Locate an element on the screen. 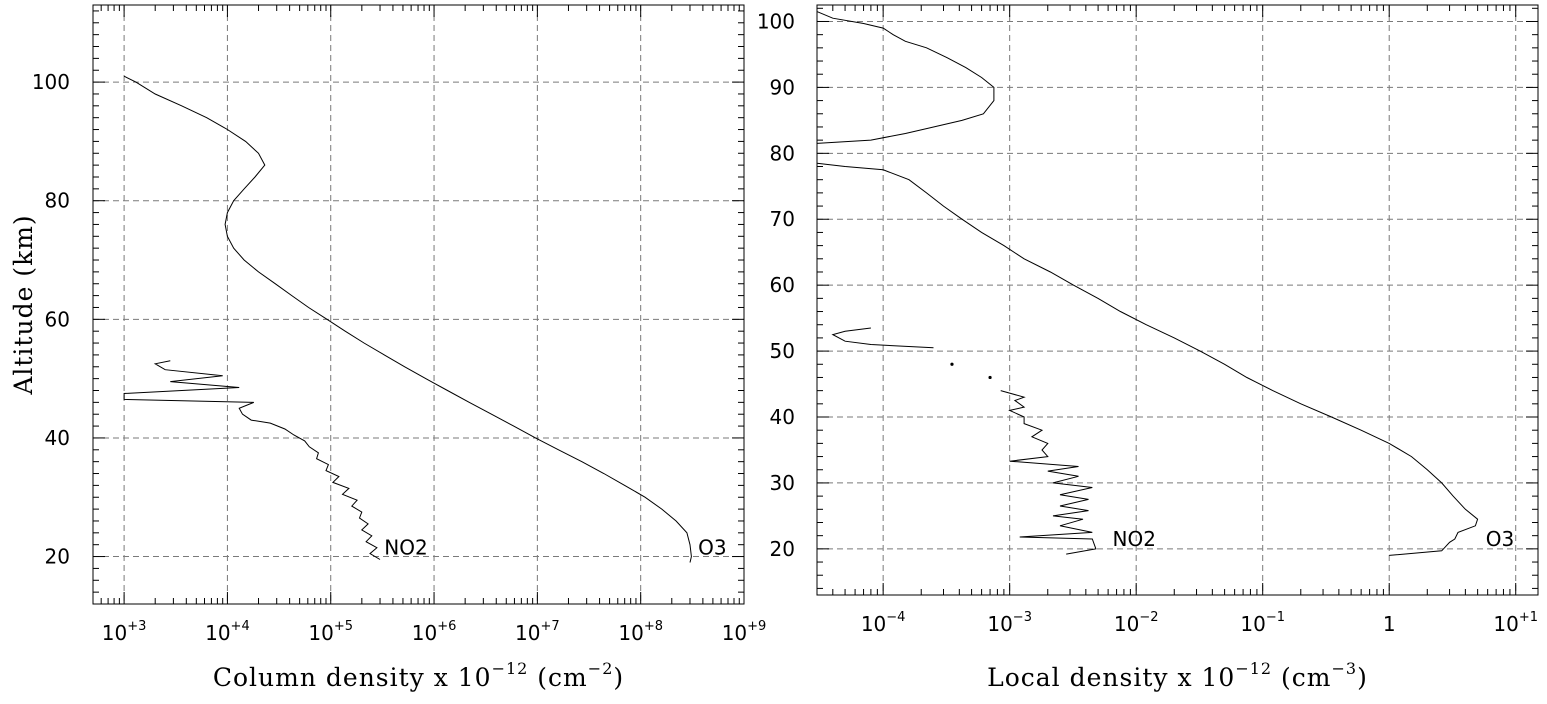 The height and width of the screenshot is (704, 1547). series-no2-points is located at coordinates (971, 371).